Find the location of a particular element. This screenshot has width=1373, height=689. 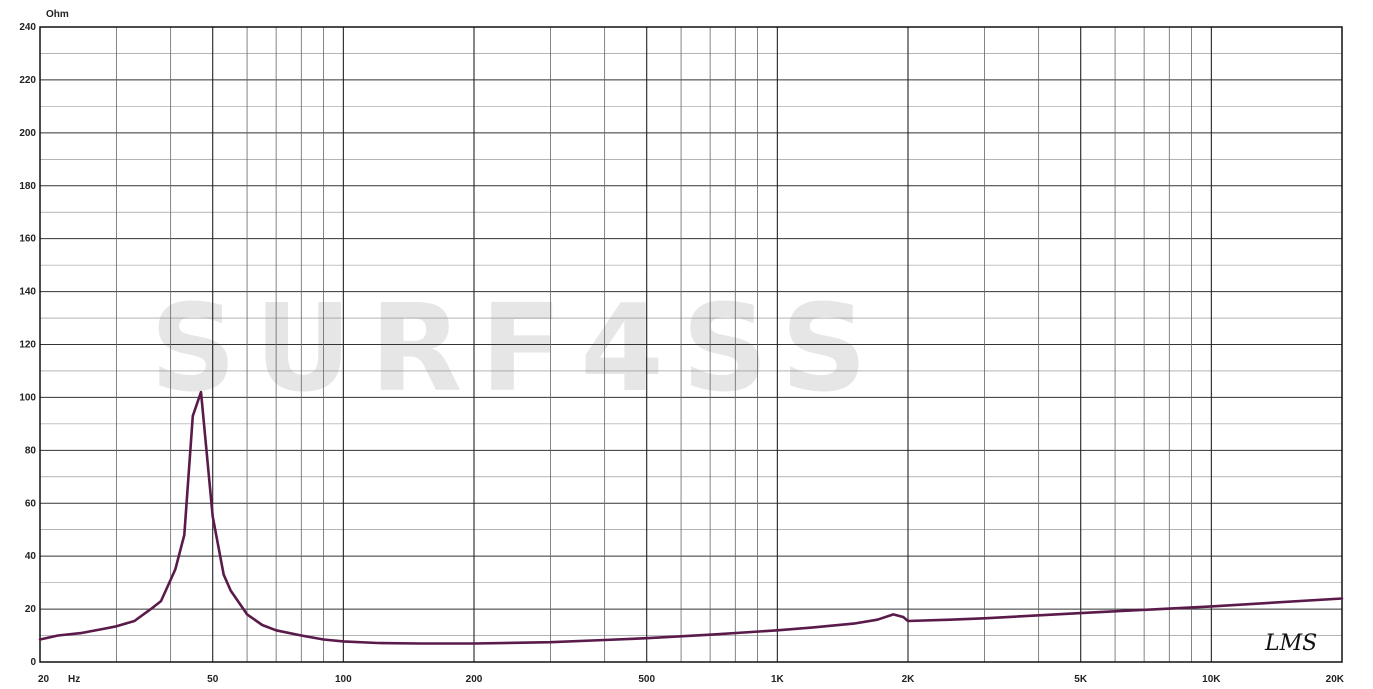

x-tick-label: 1K is located at coordinates (778, 679).